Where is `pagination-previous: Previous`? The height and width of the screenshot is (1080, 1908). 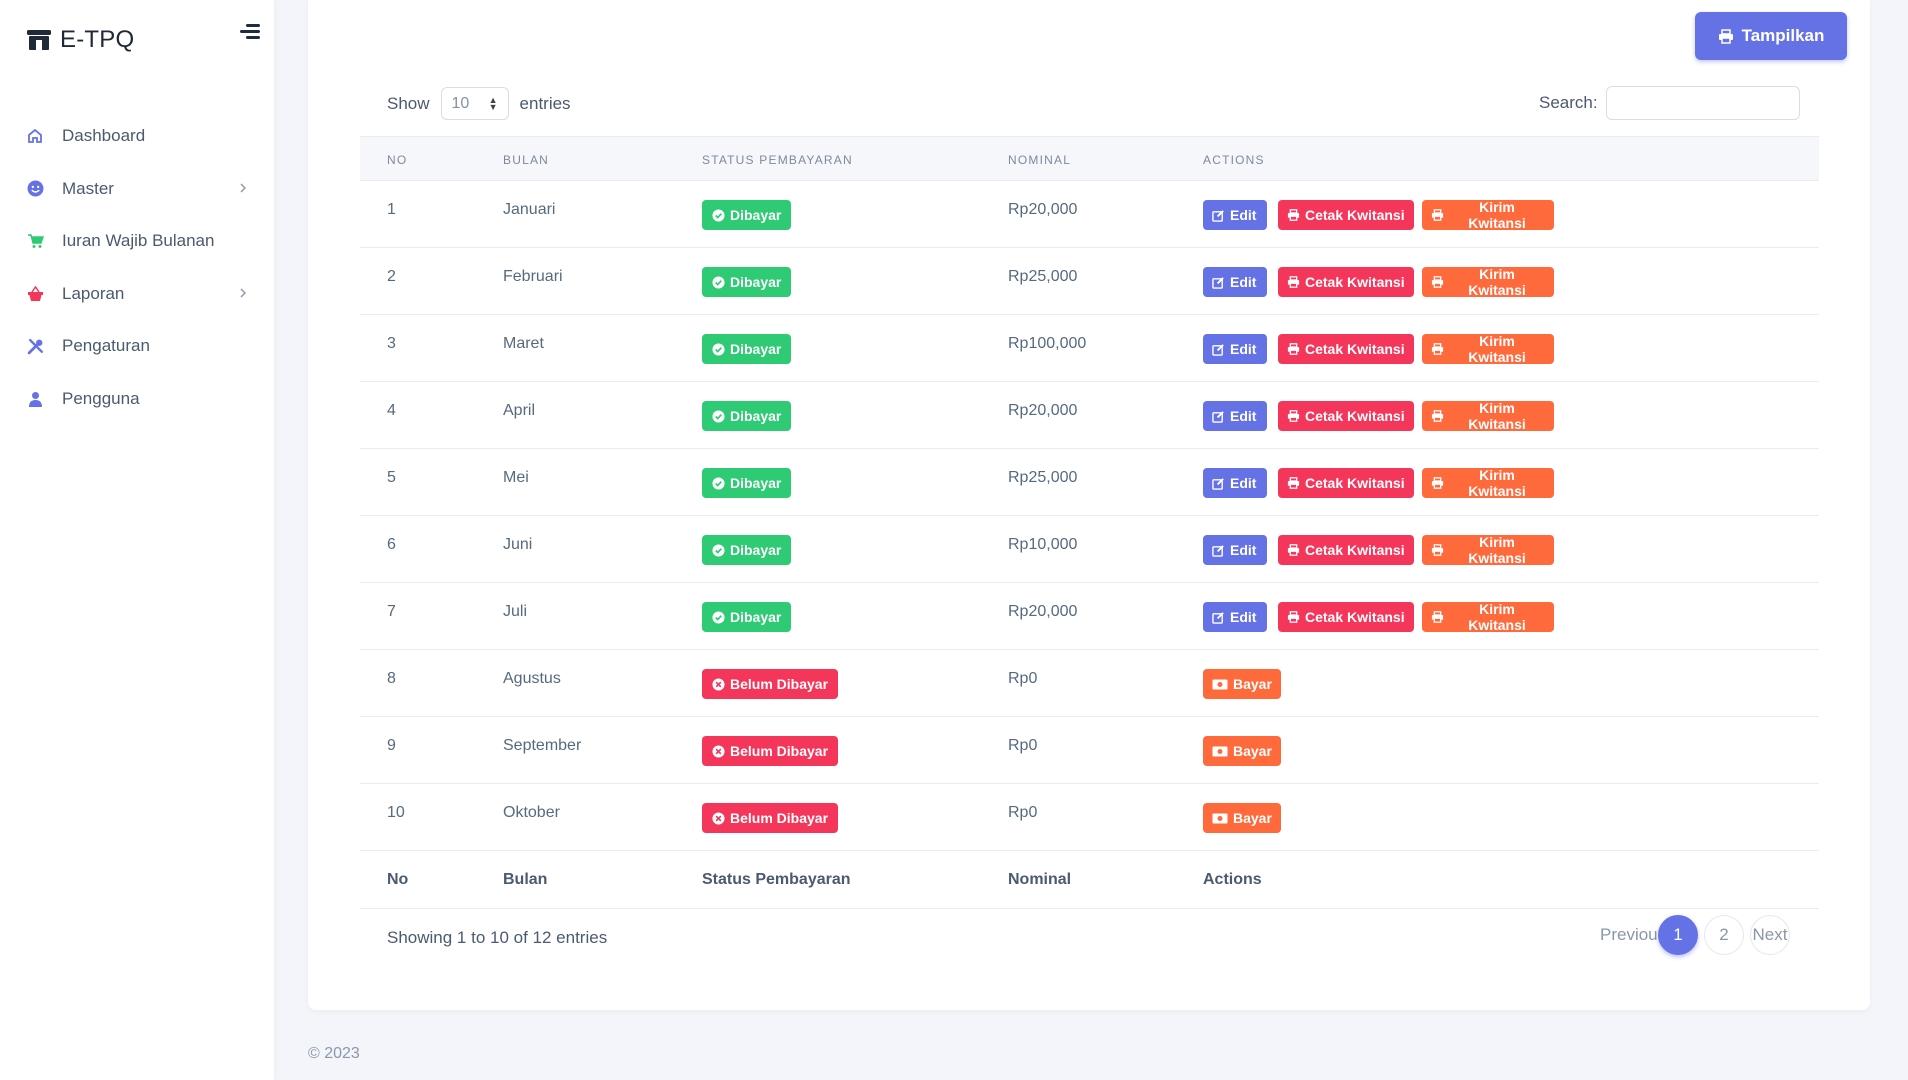
pagination-previous: Previous is located at coordinates (1633, 934).